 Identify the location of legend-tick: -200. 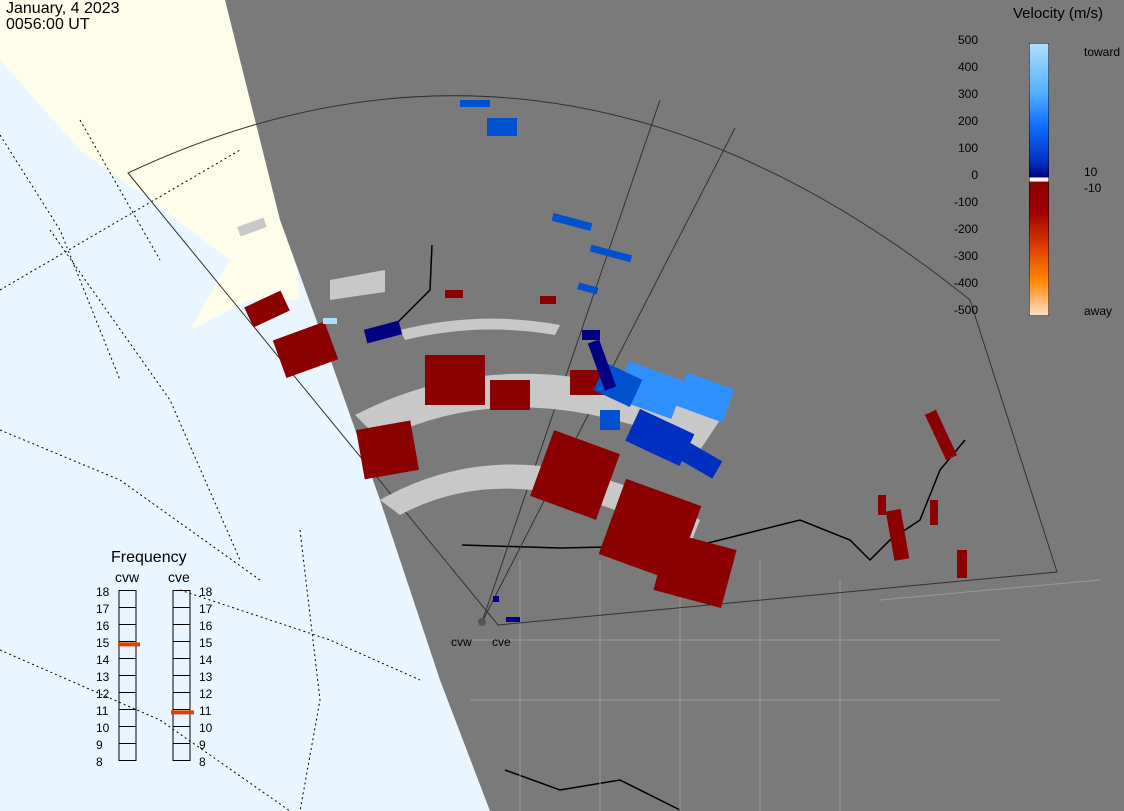
(965, 229).